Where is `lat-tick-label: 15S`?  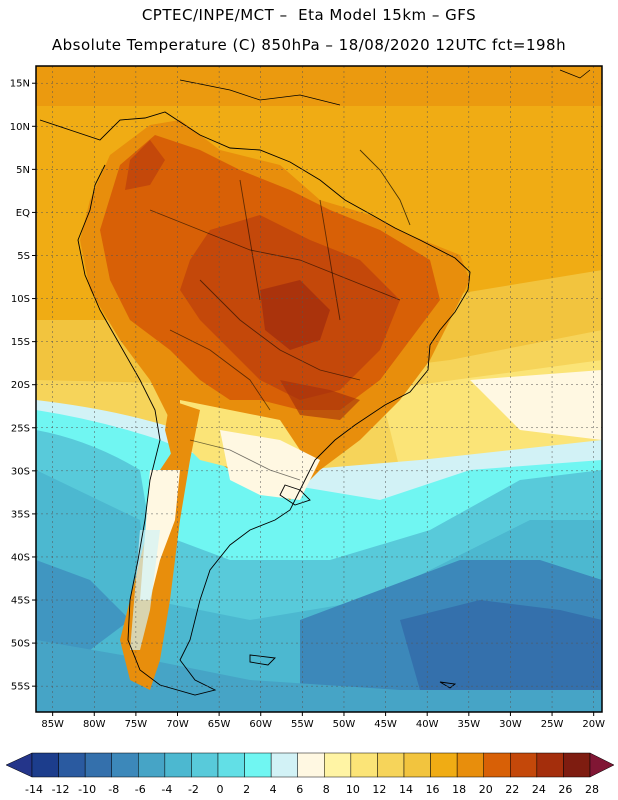
lat-tick-label: 15S is located at coordinates (20, 342).